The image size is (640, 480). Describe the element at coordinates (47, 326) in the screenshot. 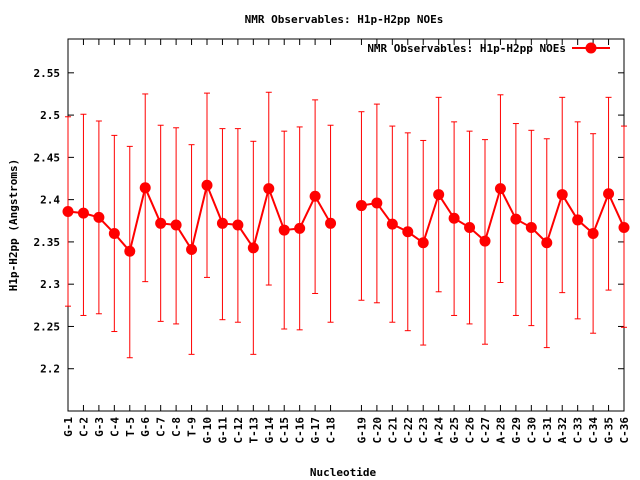

I see `y-tick-label: 2.25` at that location.